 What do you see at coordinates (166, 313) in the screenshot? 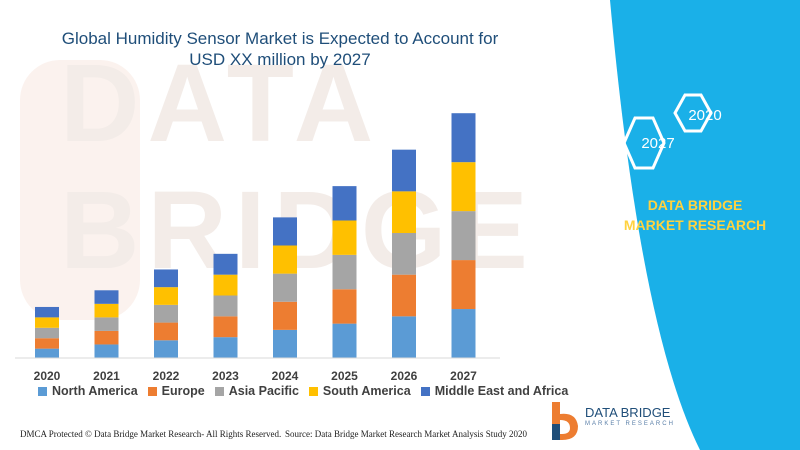
I see `bar-2022-asia-pacific` at bounding box center [166, 313].